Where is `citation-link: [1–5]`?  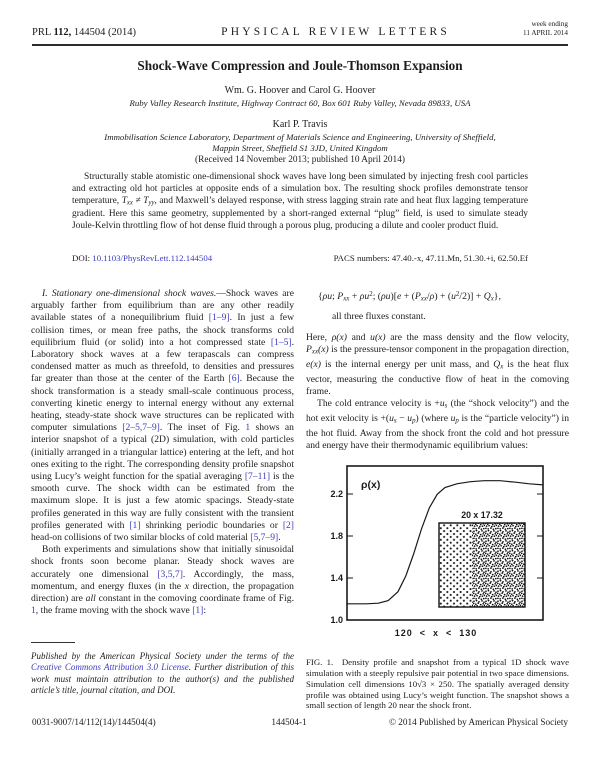 citation-link: [1–5] is located at coordinates (281, 342).